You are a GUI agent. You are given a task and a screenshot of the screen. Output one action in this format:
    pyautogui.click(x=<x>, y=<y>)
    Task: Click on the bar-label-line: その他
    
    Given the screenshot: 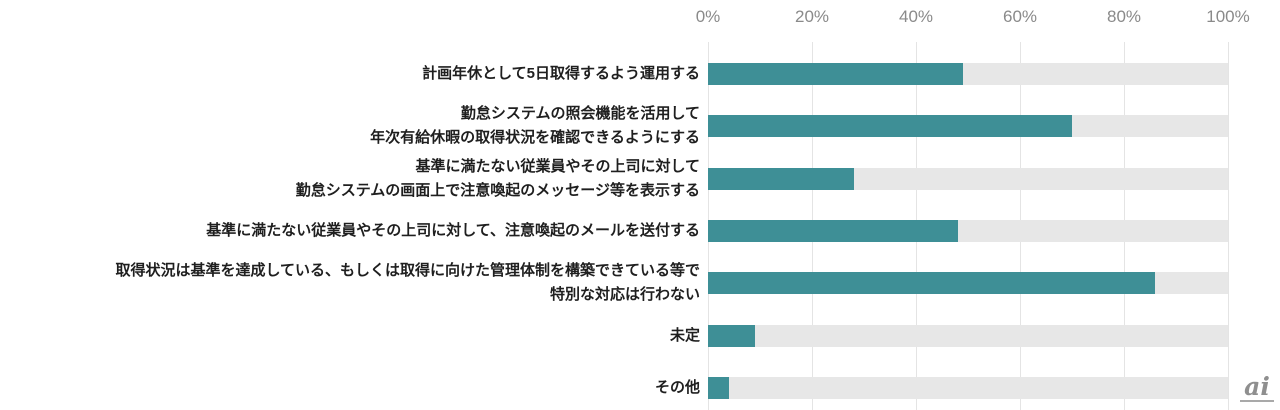 What is the action you would take?
    pyautogui.click(x=677, y=387)
    